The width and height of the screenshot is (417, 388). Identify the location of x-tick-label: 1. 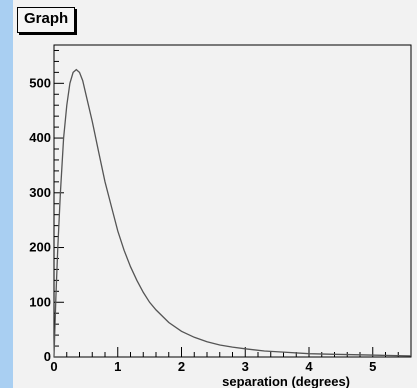
(117, 366).